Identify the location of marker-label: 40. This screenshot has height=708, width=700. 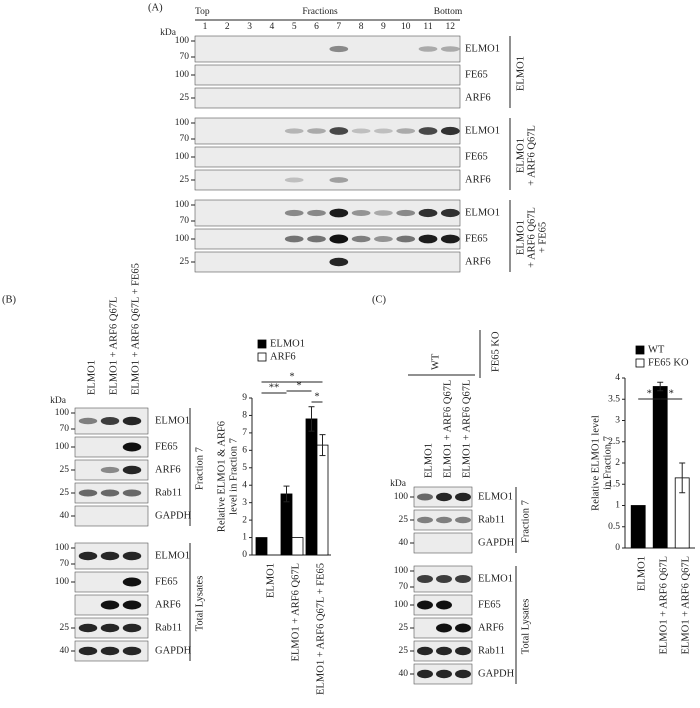
(404, 674).